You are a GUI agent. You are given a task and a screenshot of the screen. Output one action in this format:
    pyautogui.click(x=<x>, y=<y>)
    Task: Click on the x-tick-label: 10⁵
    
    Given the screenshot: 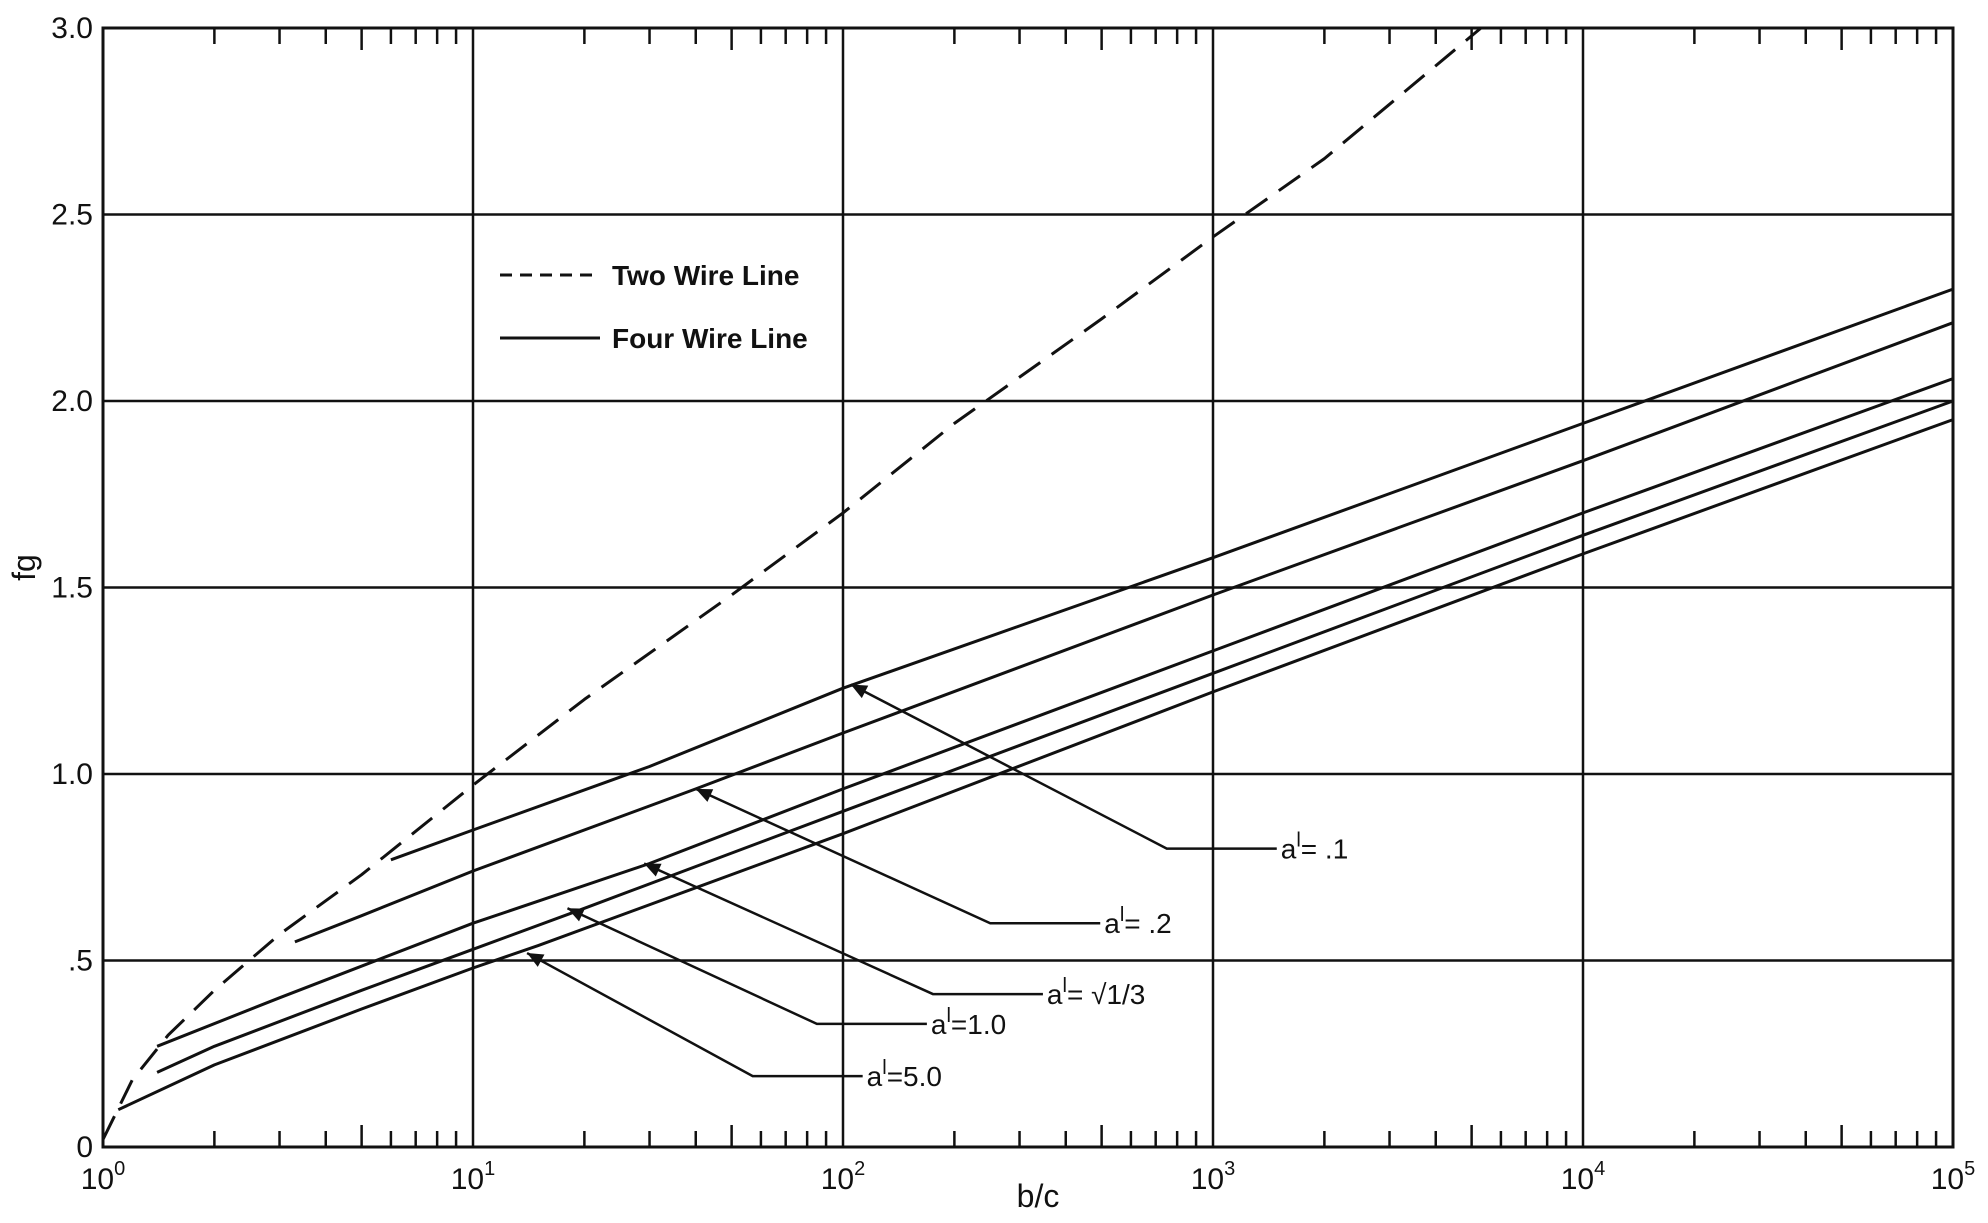 What is the action you would take?
    pyautogui.click(x=1953, y=1177)
    